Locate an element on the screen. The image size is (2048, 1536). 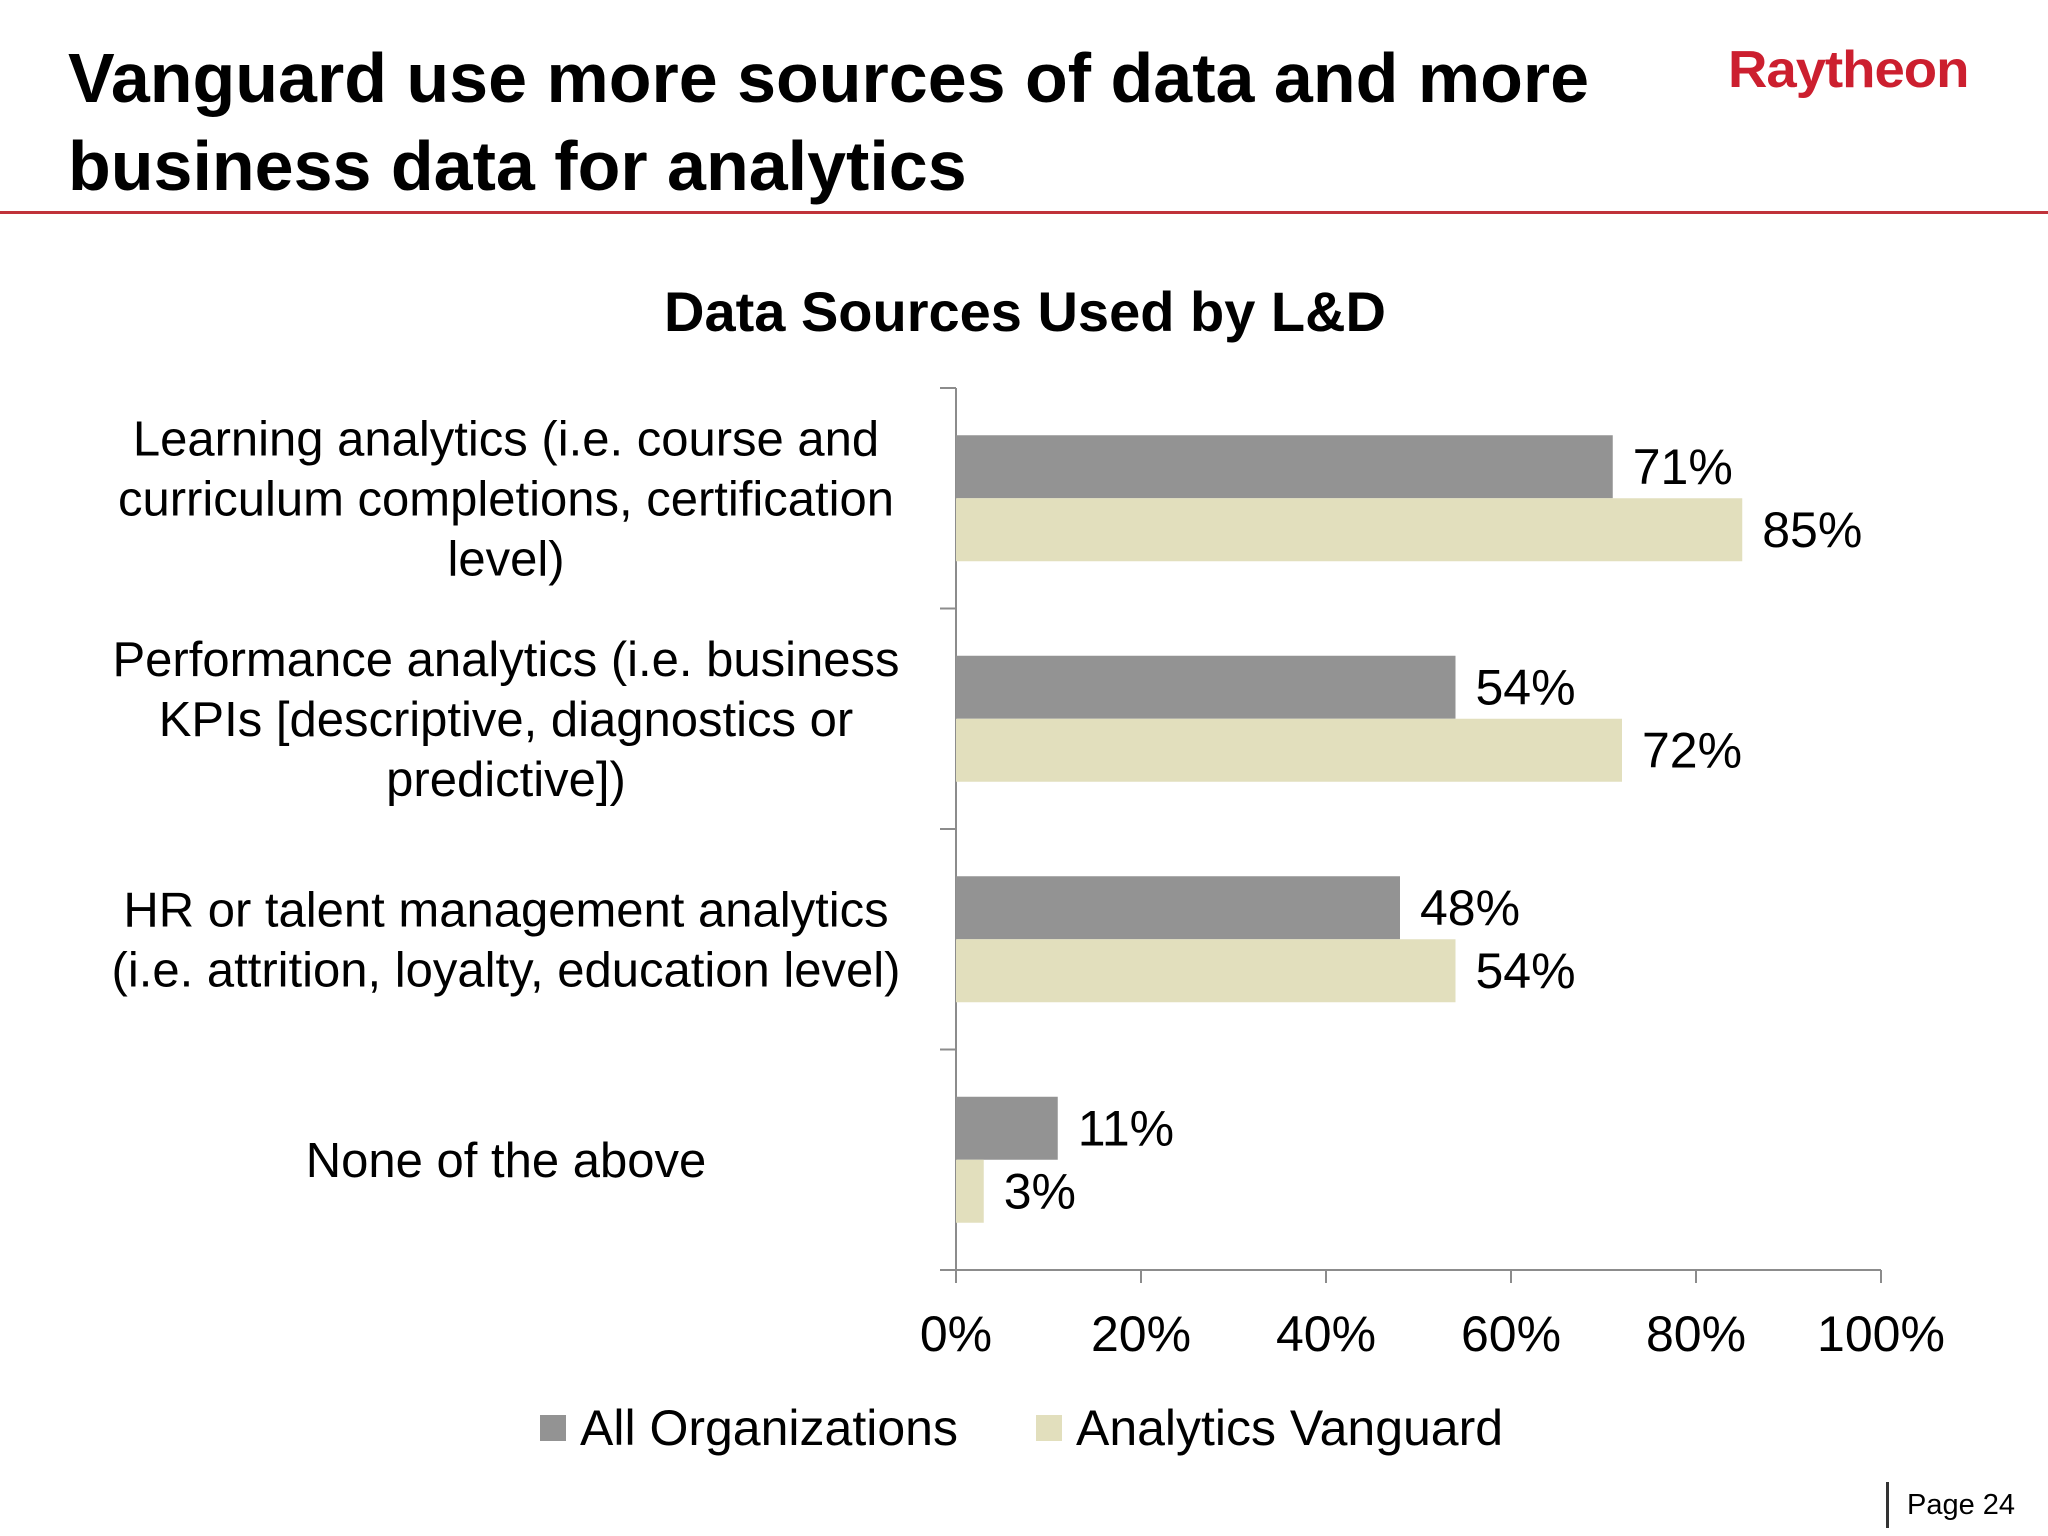
legend-item-all-organizations: All Organizations is located at coordinates (749, 1428).